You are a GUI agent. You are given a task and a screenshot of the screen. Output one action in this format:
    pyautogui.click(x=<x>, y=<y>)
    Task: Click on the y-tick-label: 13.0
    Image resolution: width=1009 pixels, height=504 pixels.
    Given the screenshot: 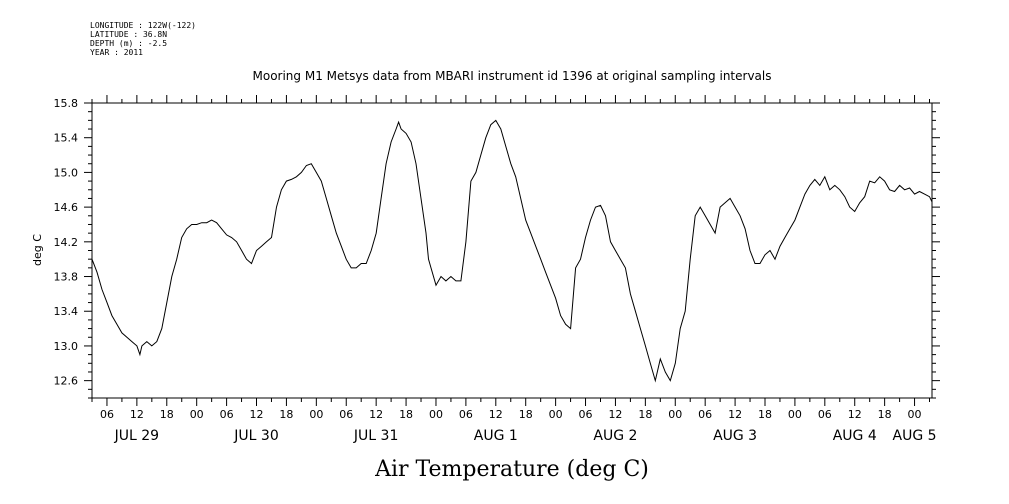 What is the action you would take?
    pyautogui.click(x=66, y=346)
    